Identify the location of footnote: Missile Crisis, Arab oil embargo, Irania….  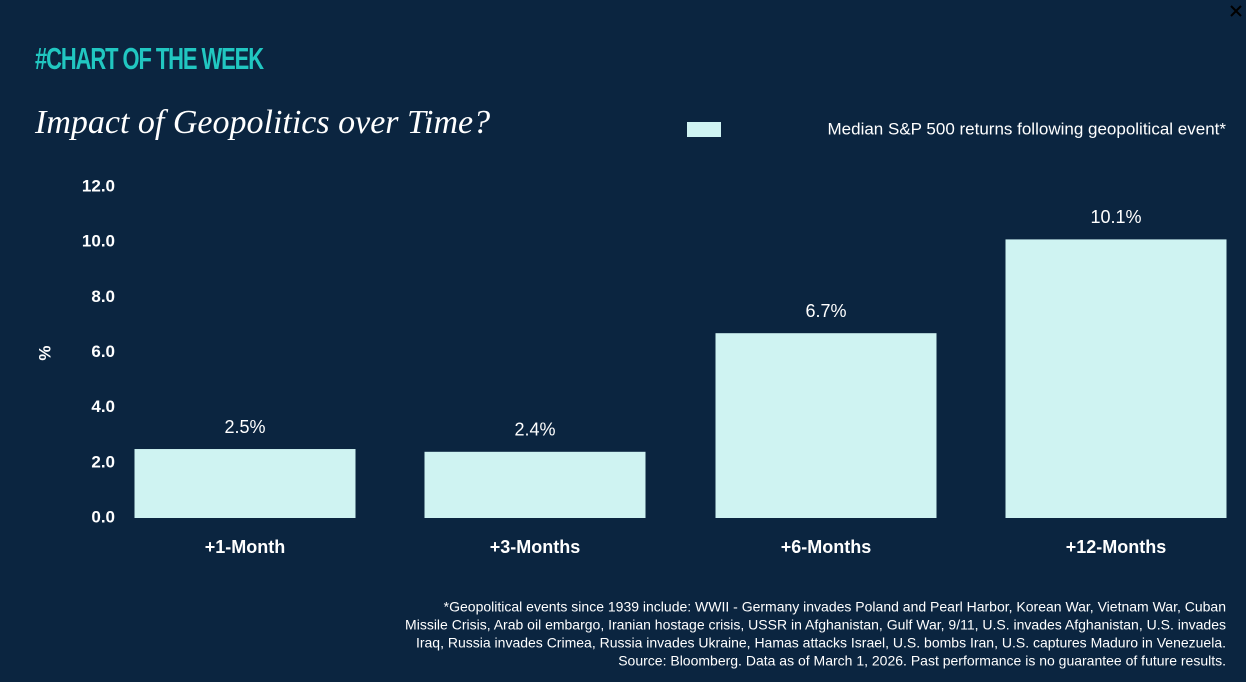
(815, 625).